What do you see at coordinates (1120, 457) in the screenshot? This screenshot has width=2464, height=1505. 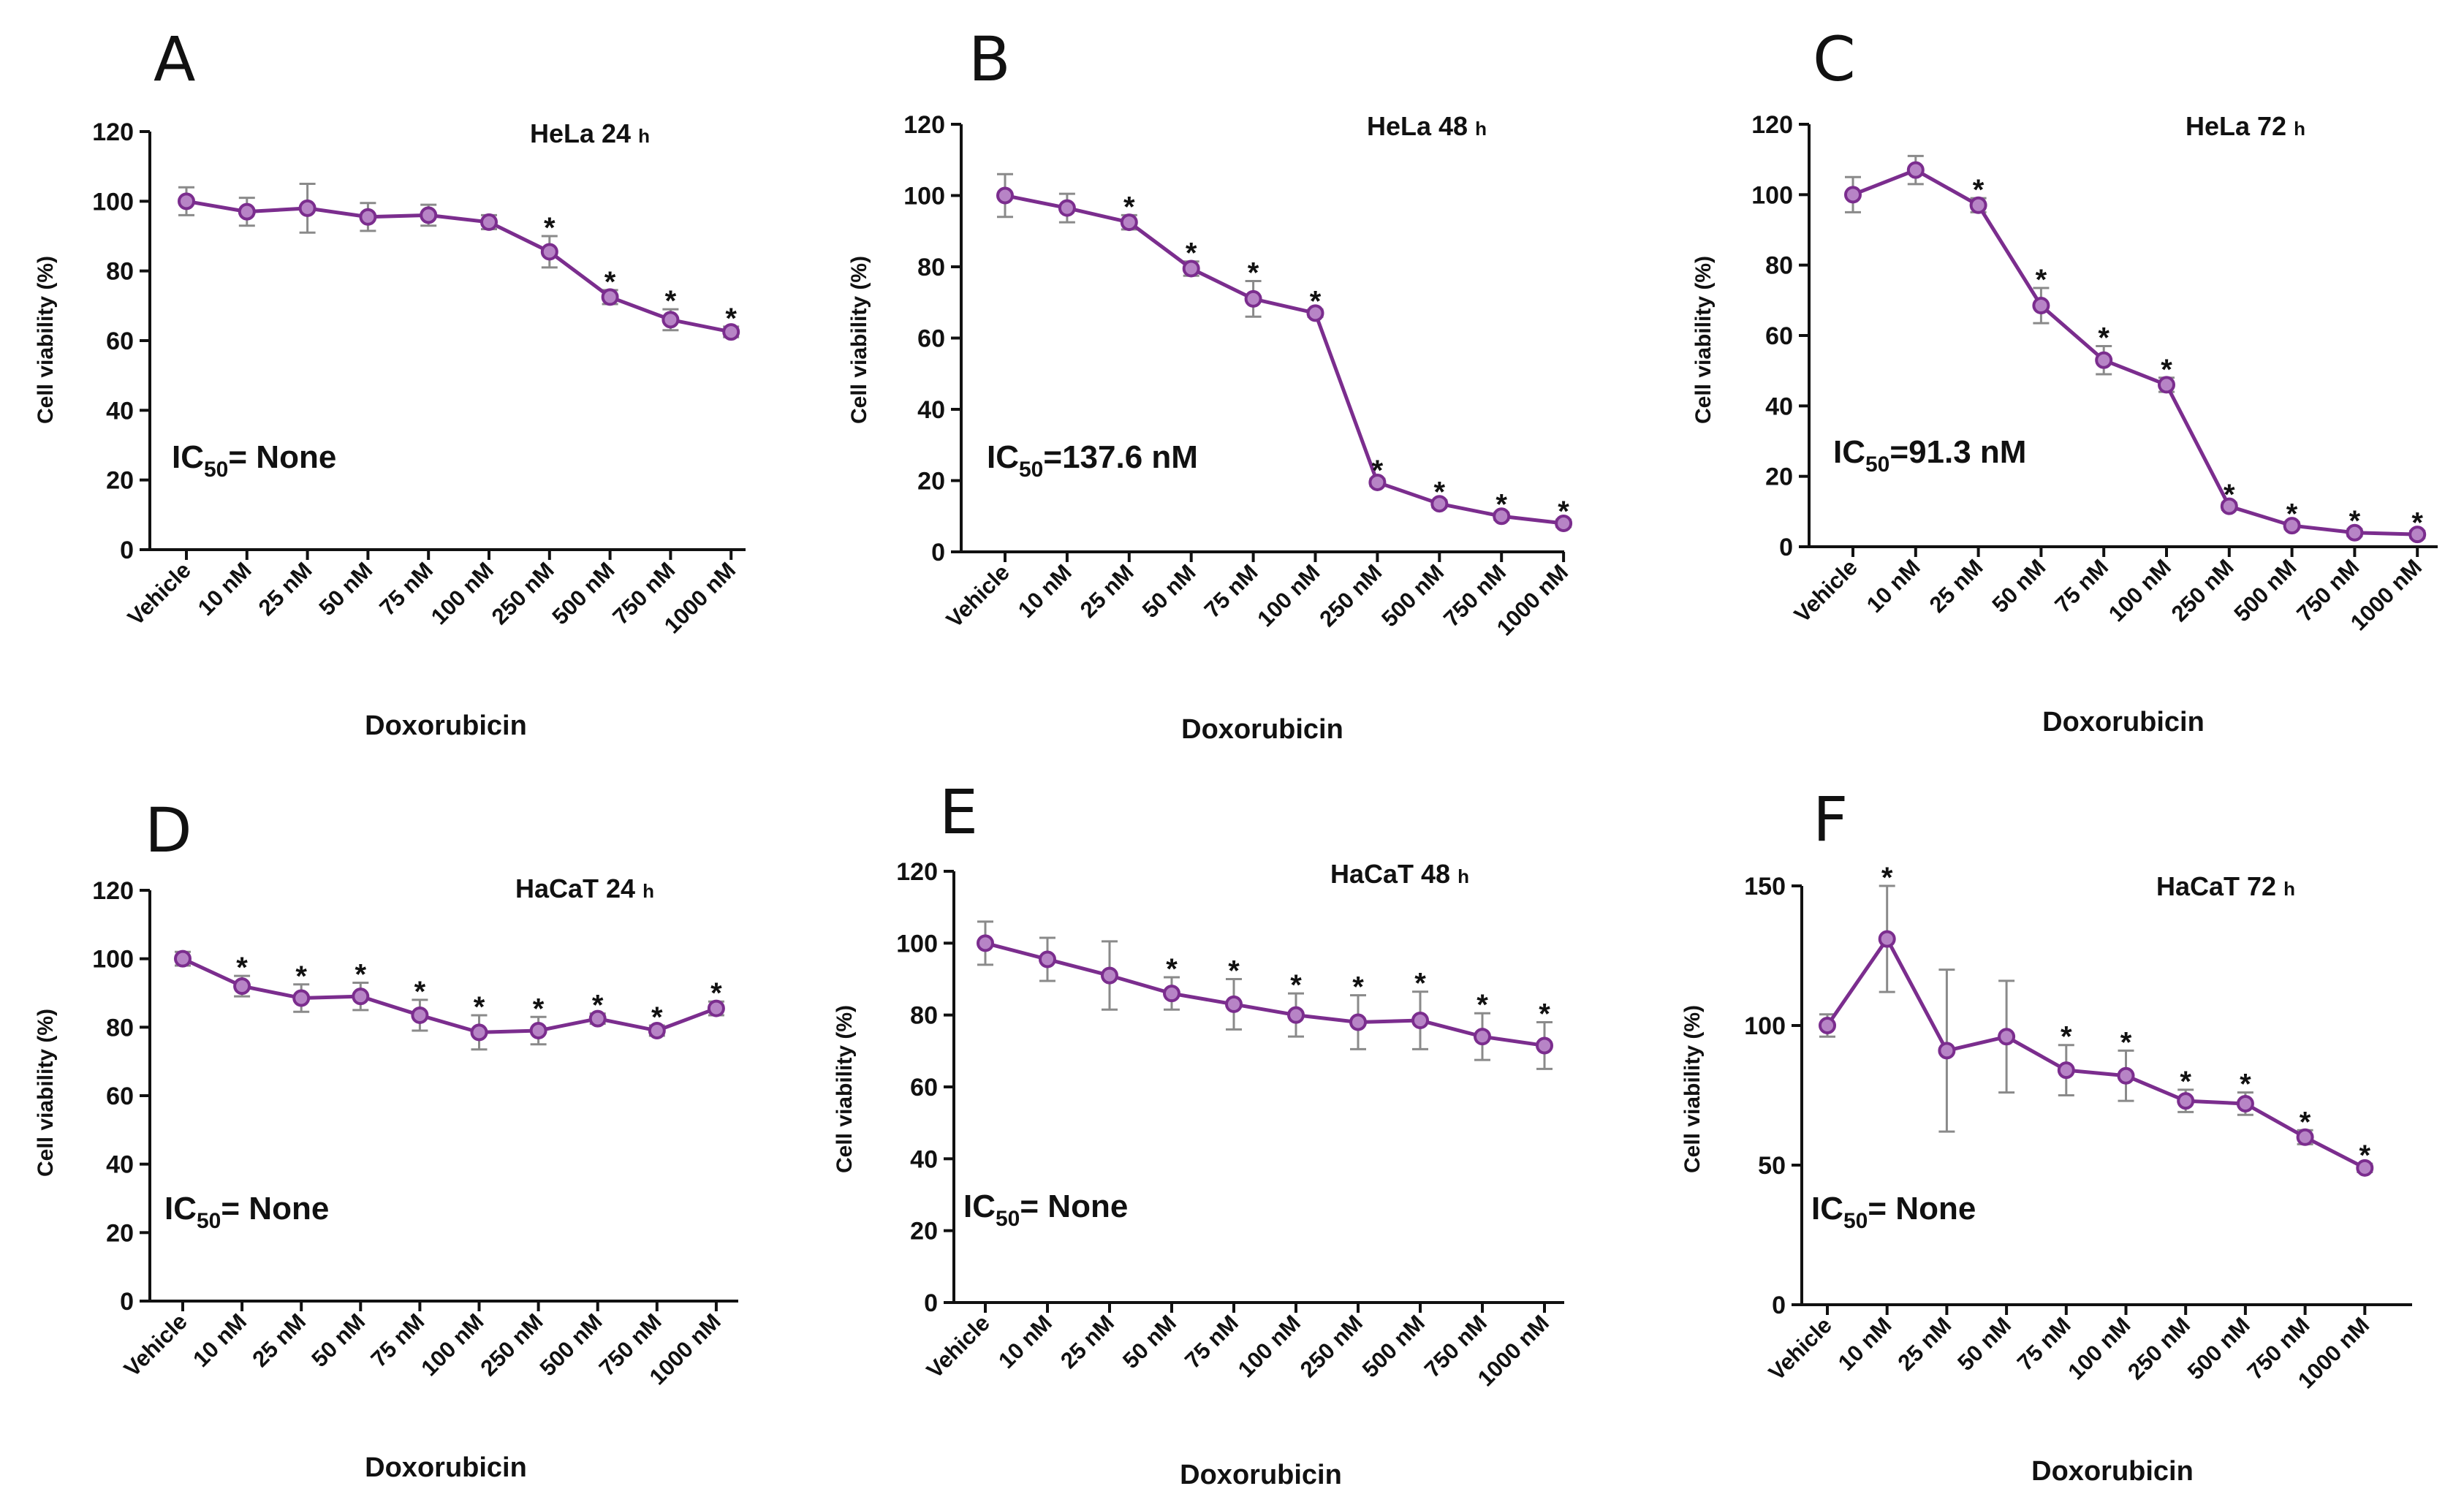 I see `ic50-value: =137.6 nM` at bounding box center [1120, 457].